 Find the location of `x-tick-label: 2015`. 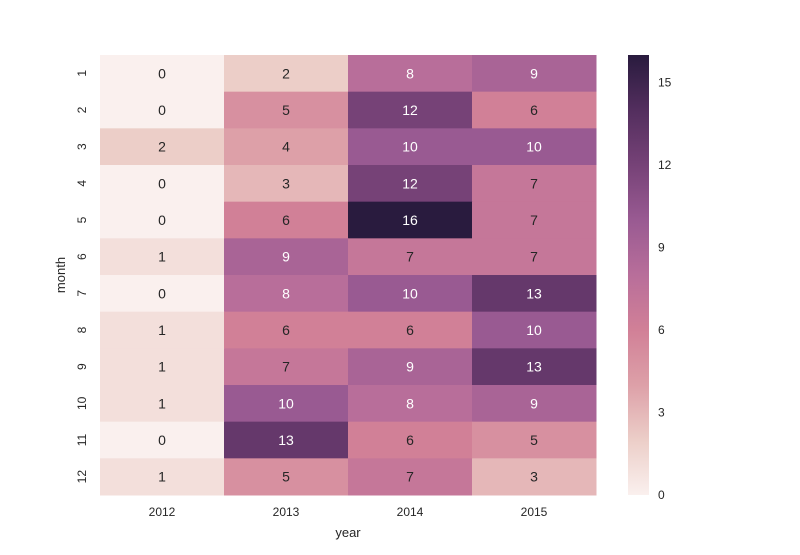

x-tick-label: 2015 is located at coordinates (534, 512).